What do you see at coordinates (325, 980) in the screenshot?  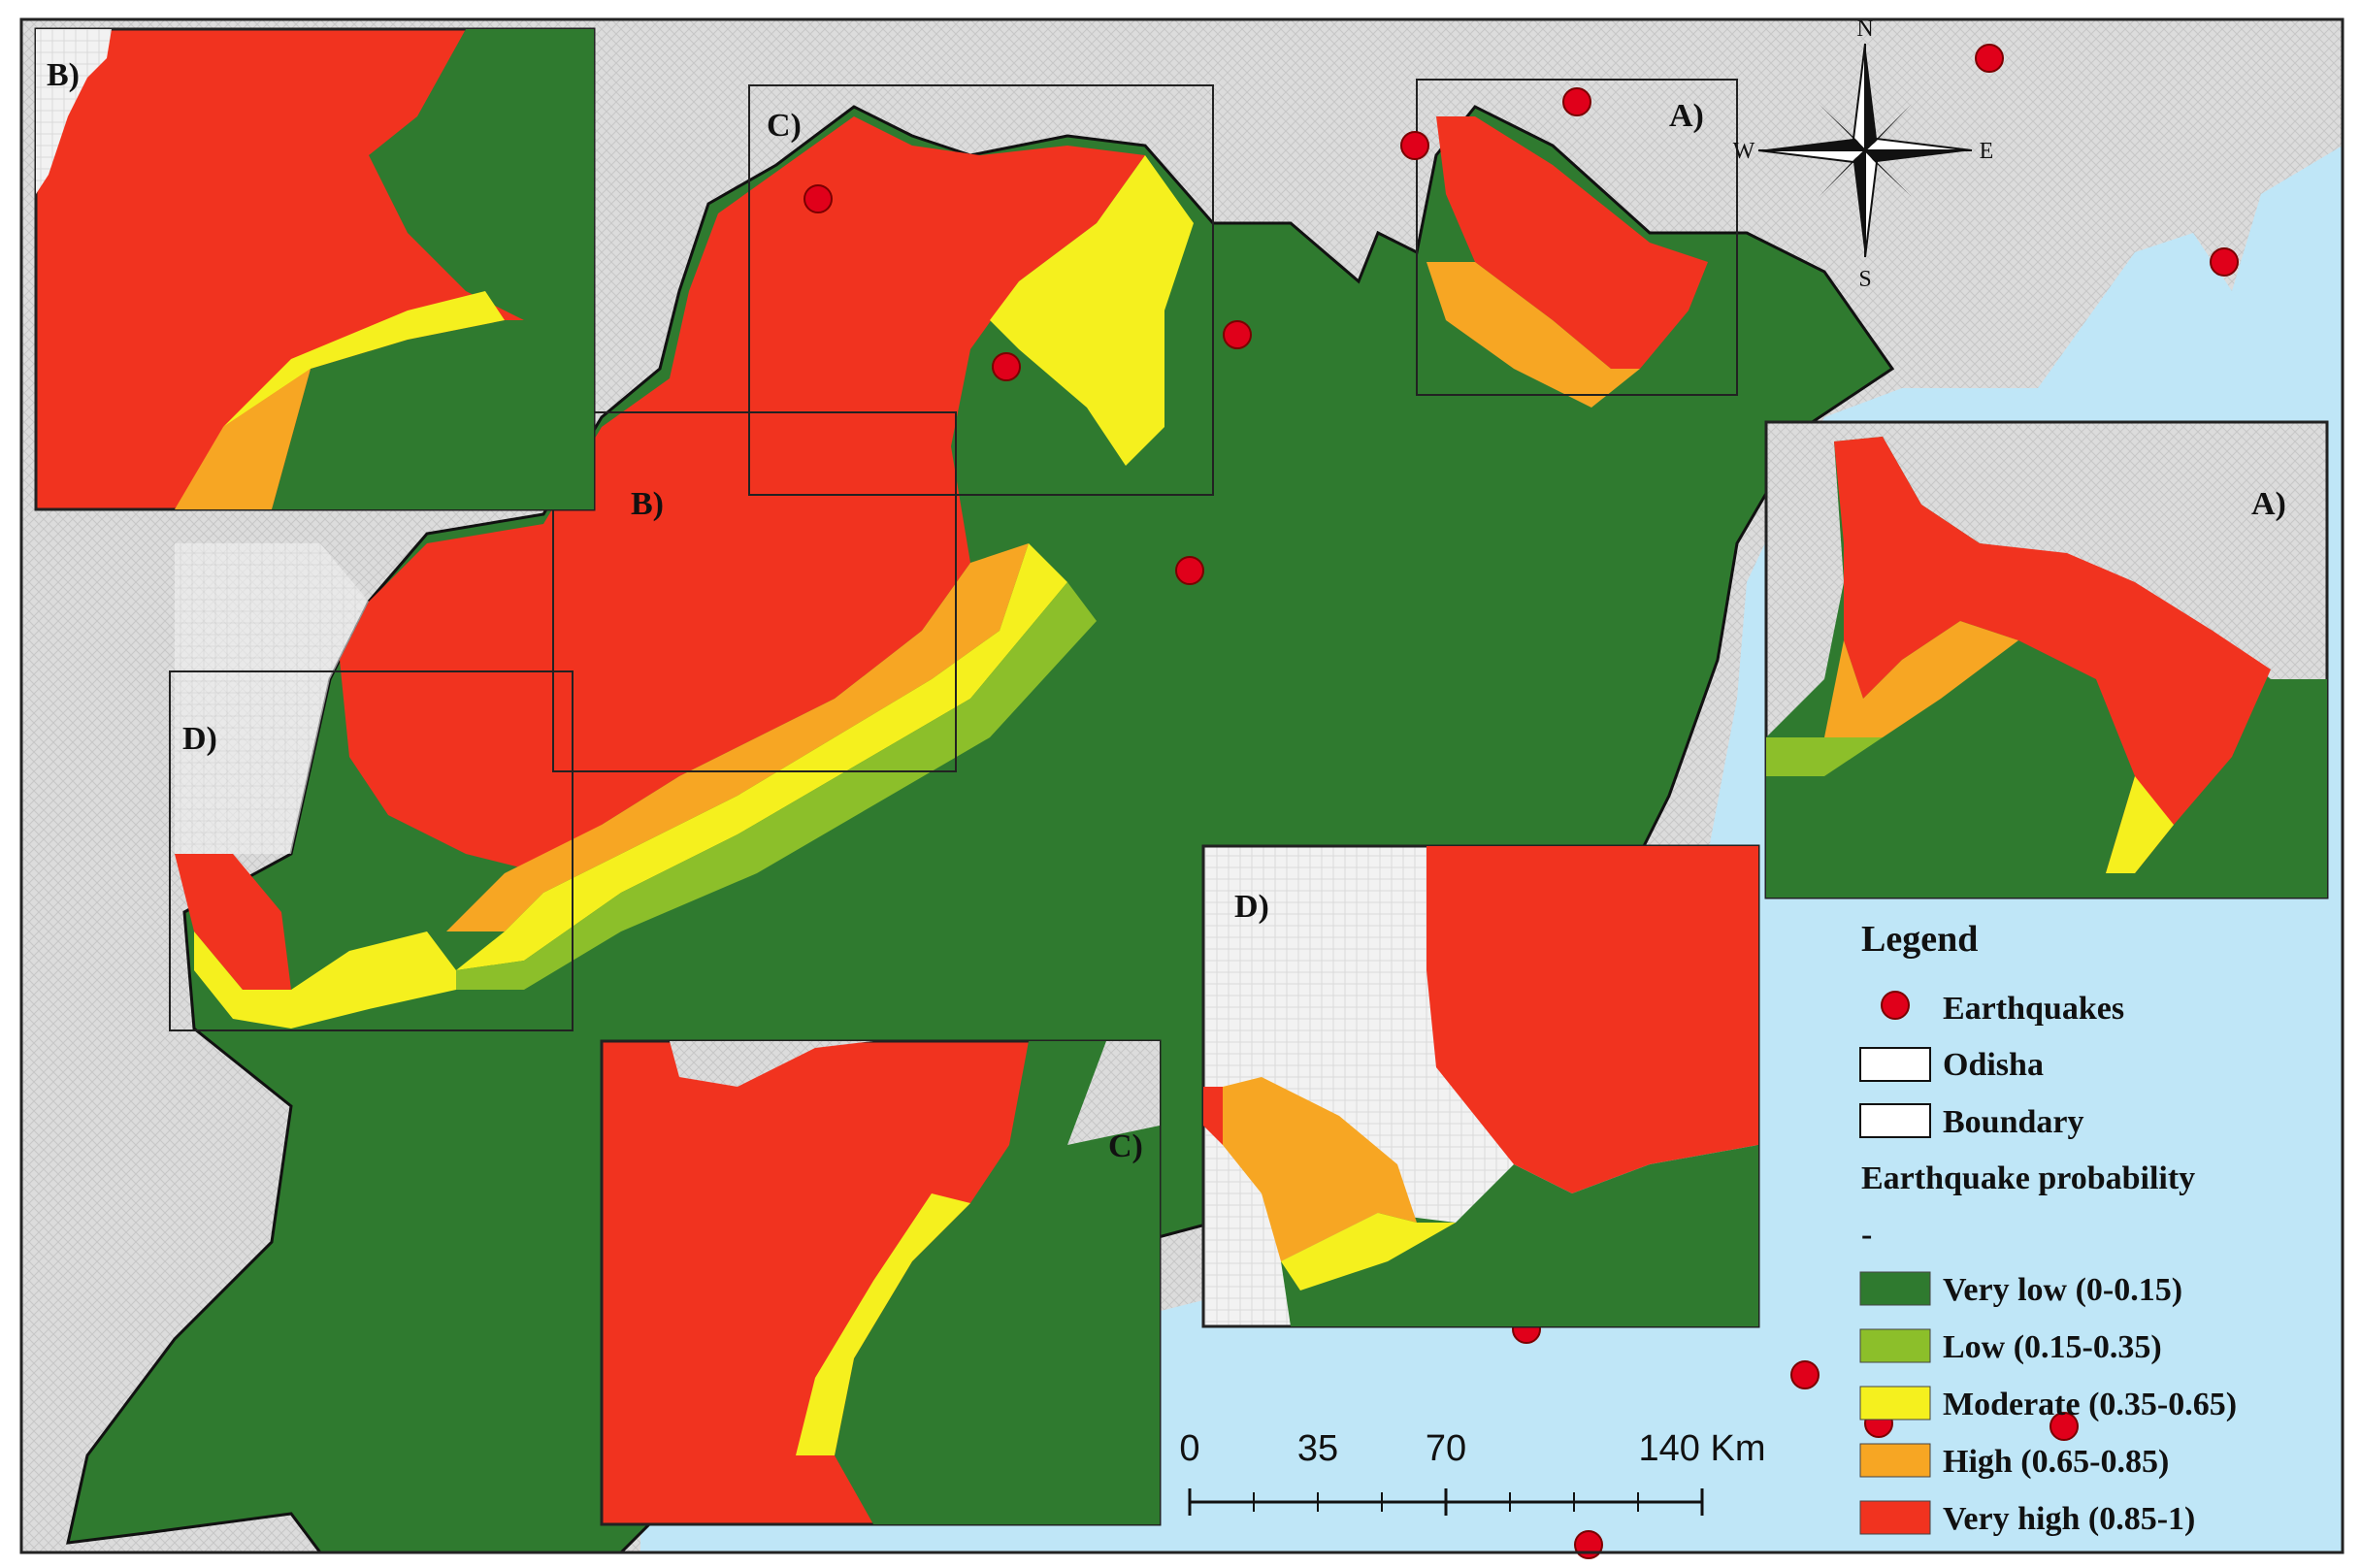 I see `moderate-band-d` at bounding box center [325, 980].